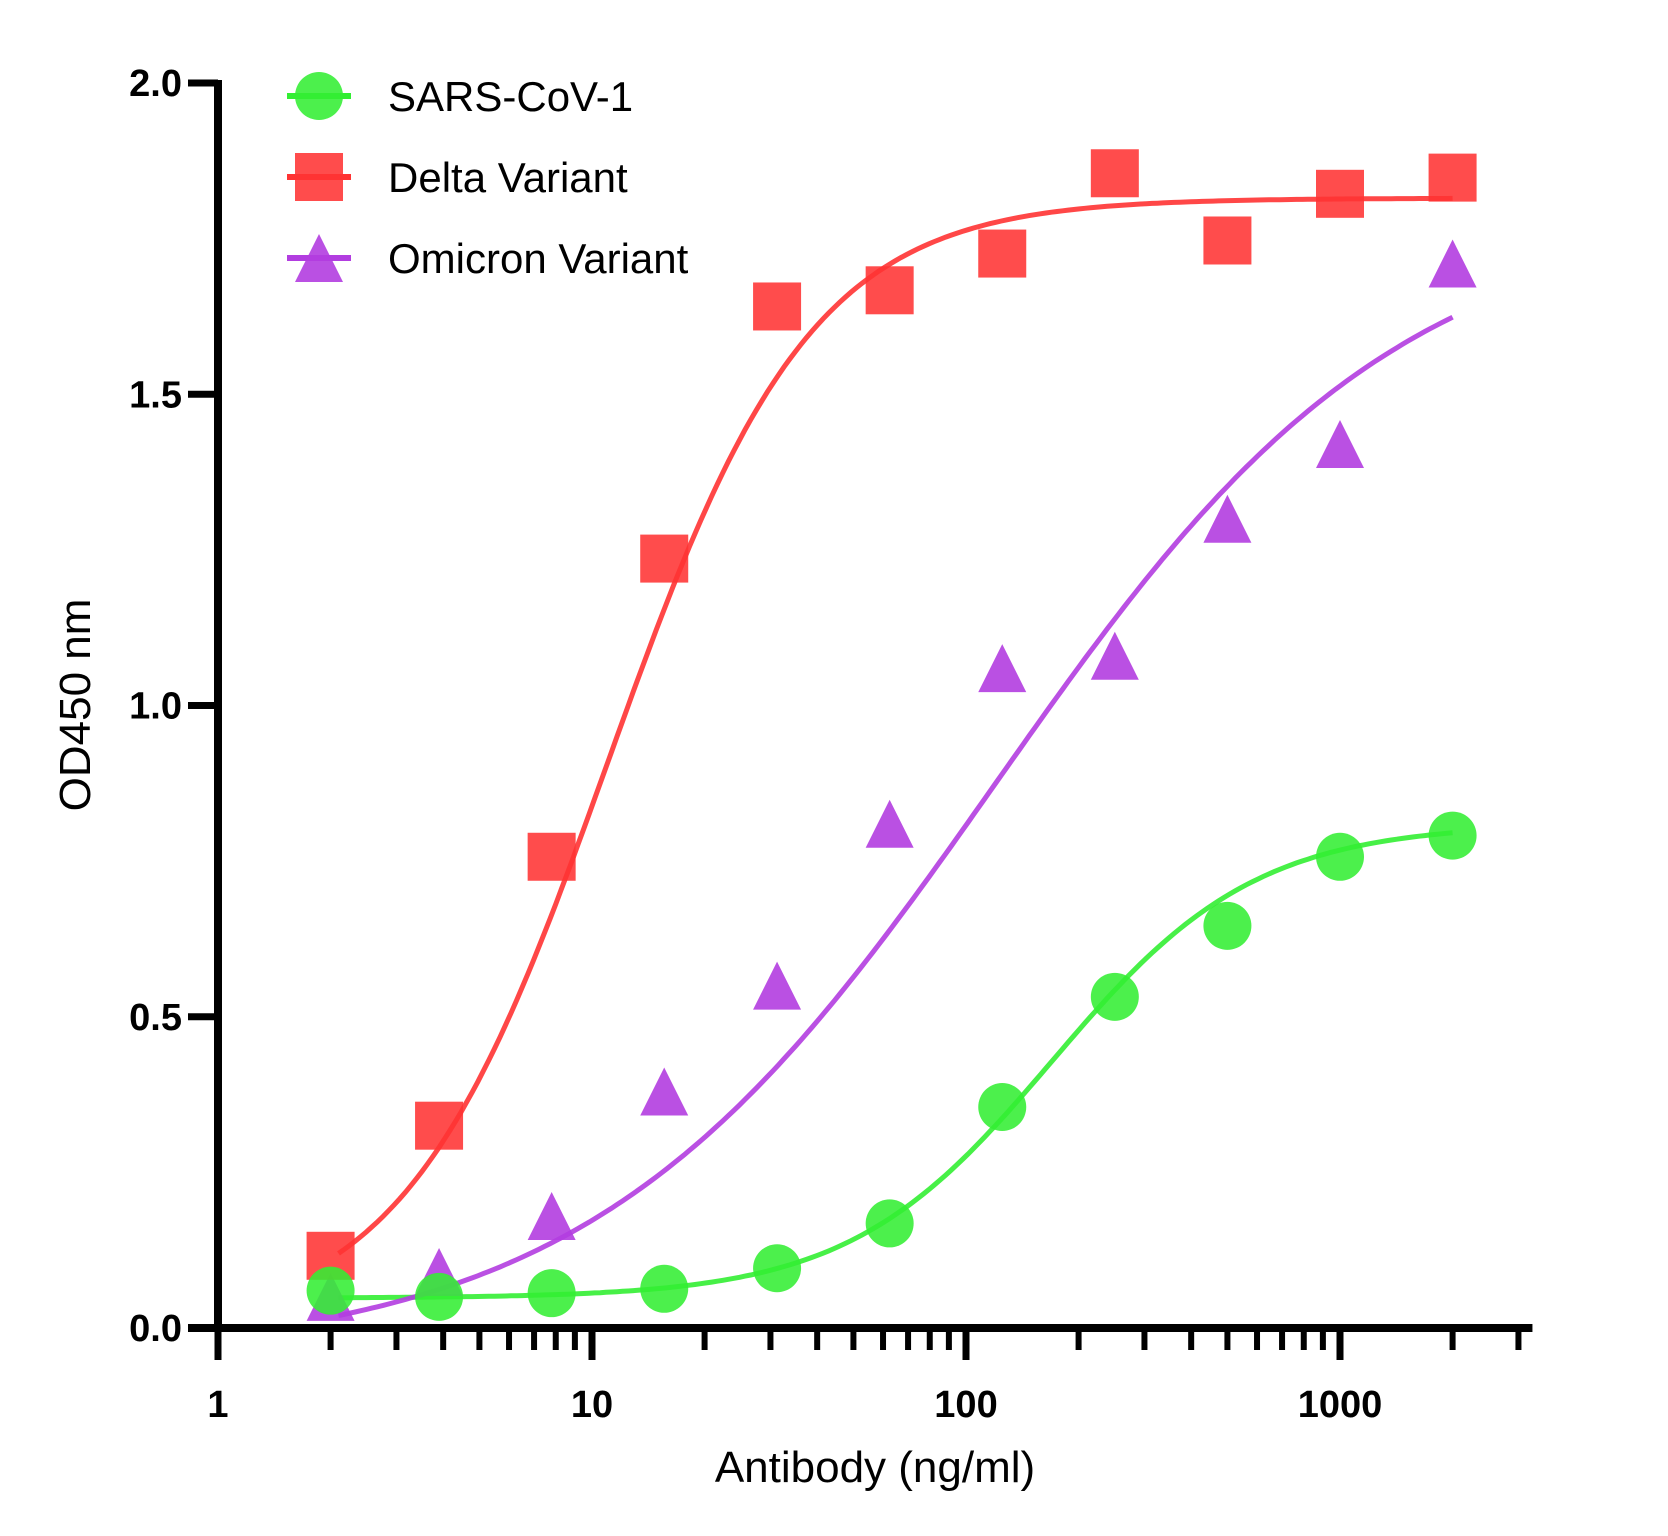  Describe the element at coordinates (155, 84) in the screenshot. I see `y-tick-label: 2.0` at that location.